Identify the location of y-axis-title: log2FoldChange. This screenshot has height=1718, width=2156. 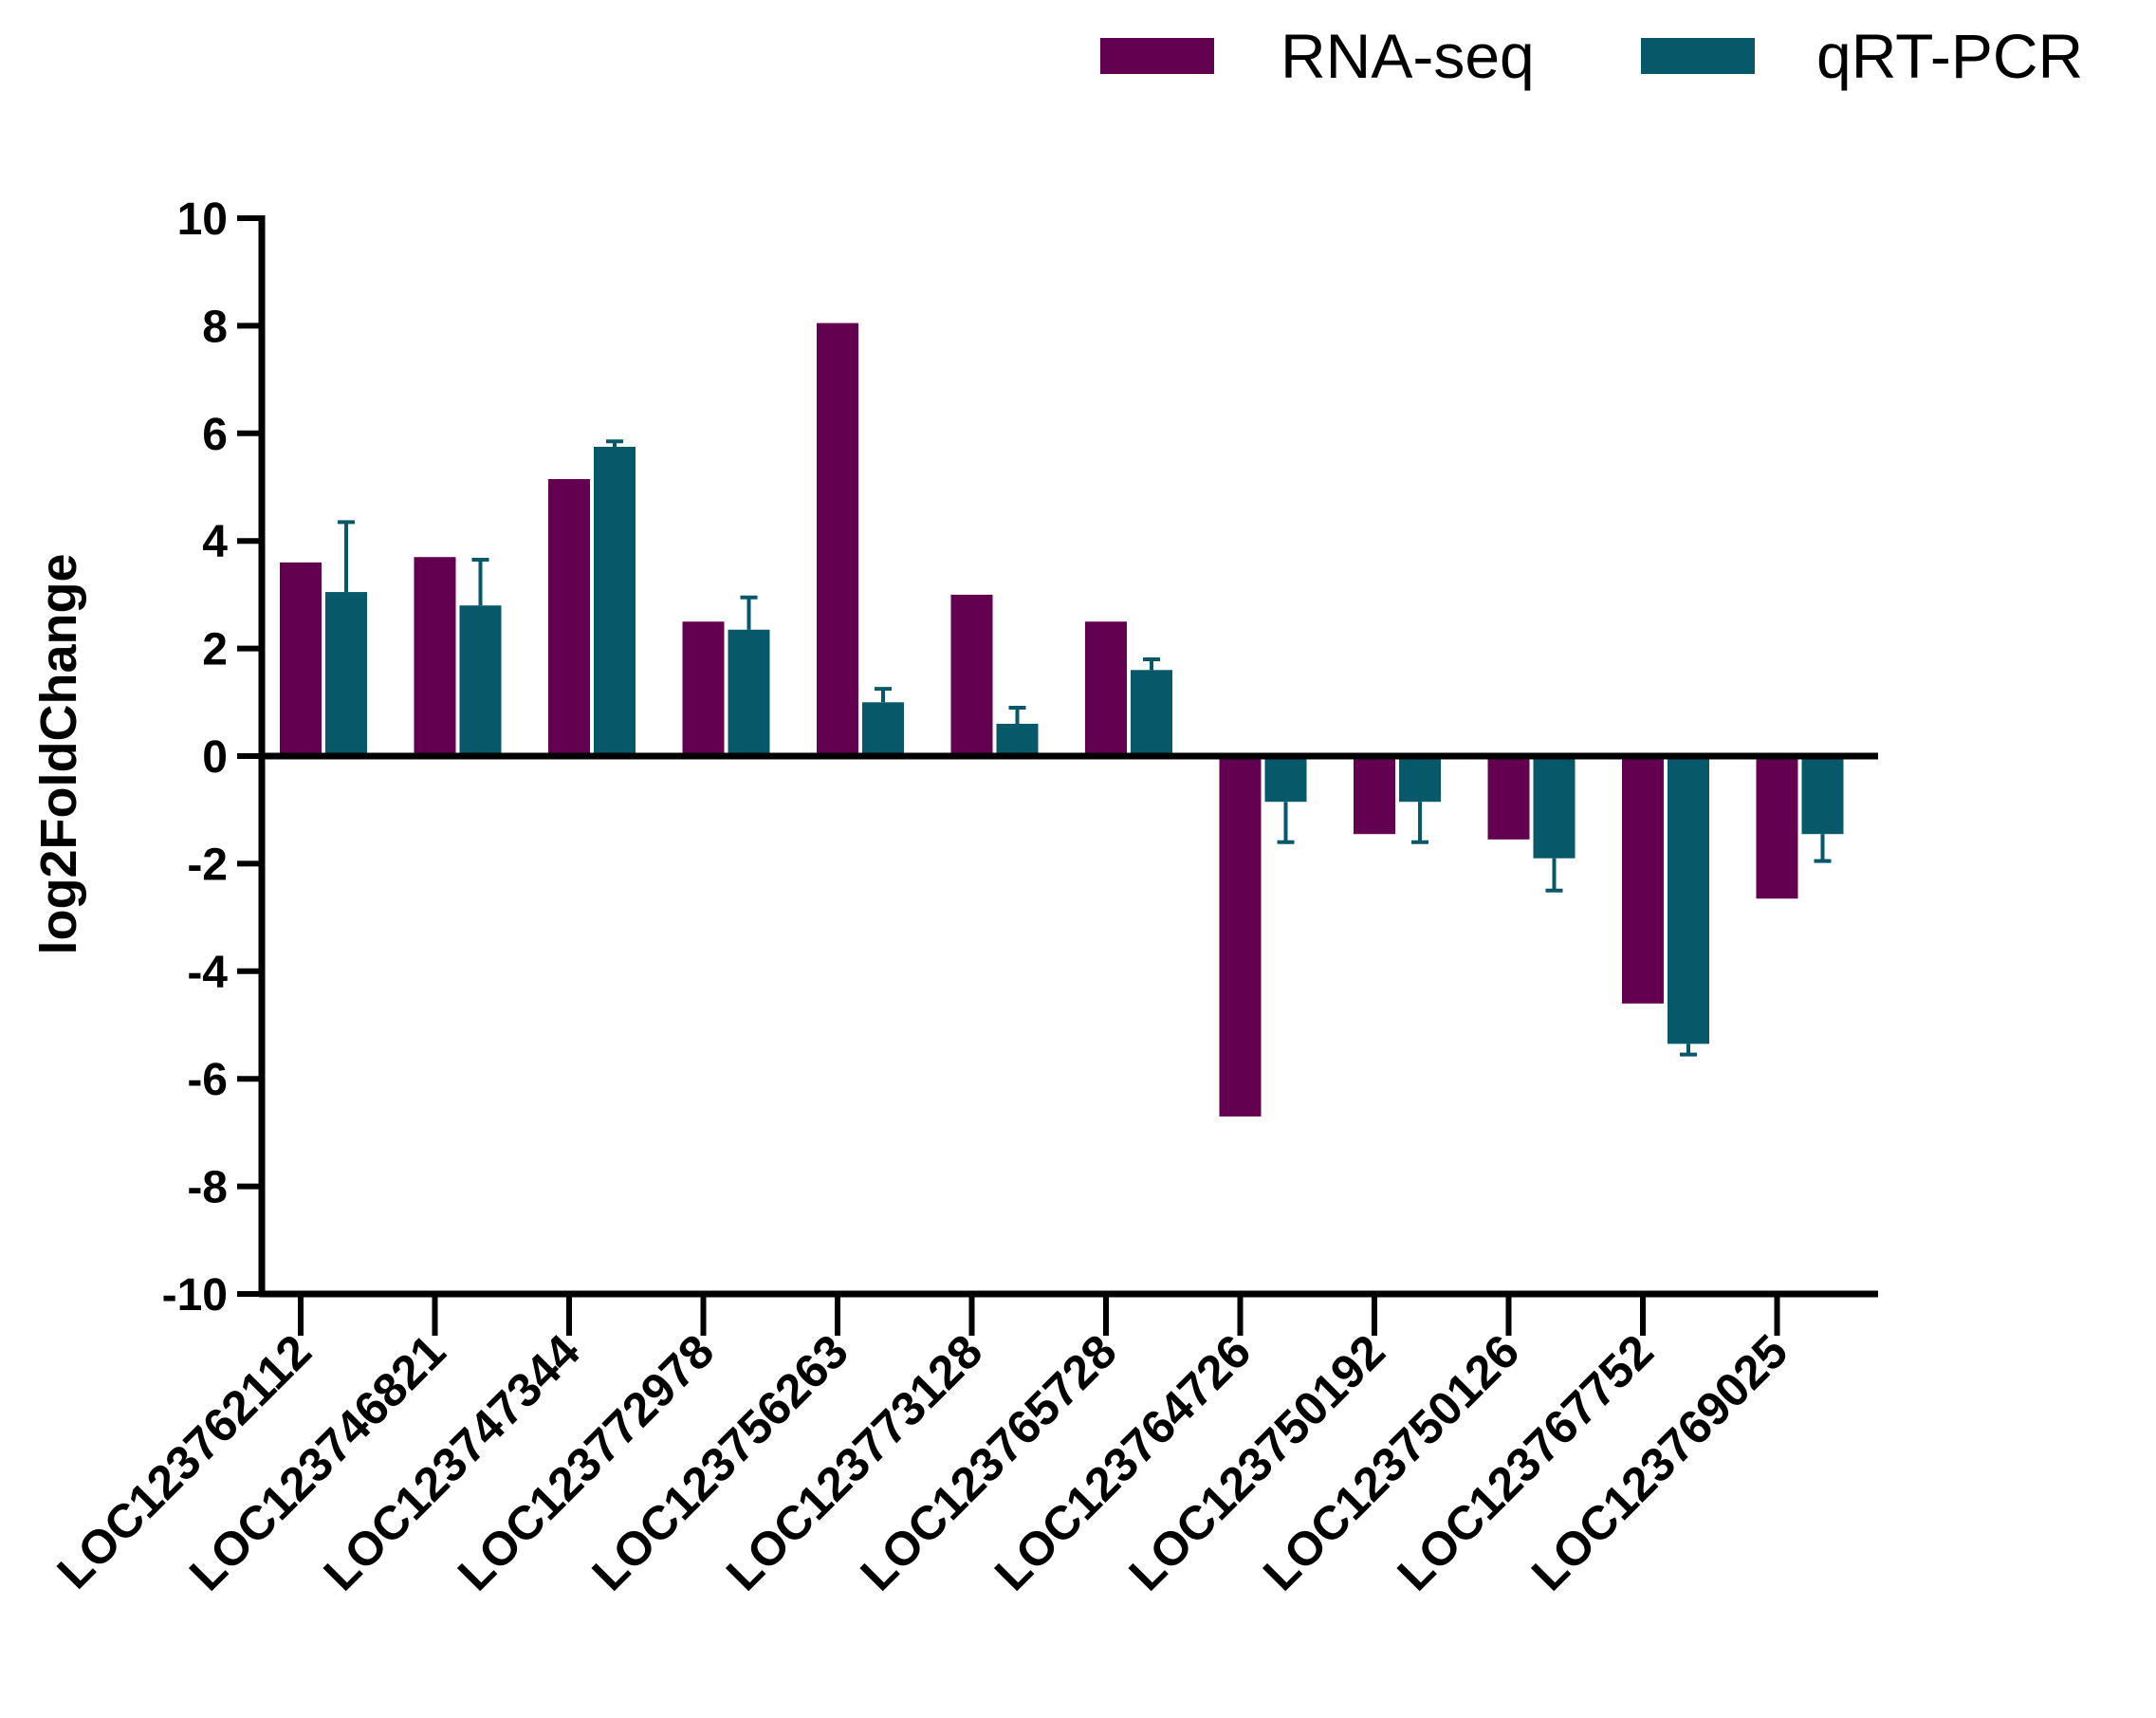
(58, 755).